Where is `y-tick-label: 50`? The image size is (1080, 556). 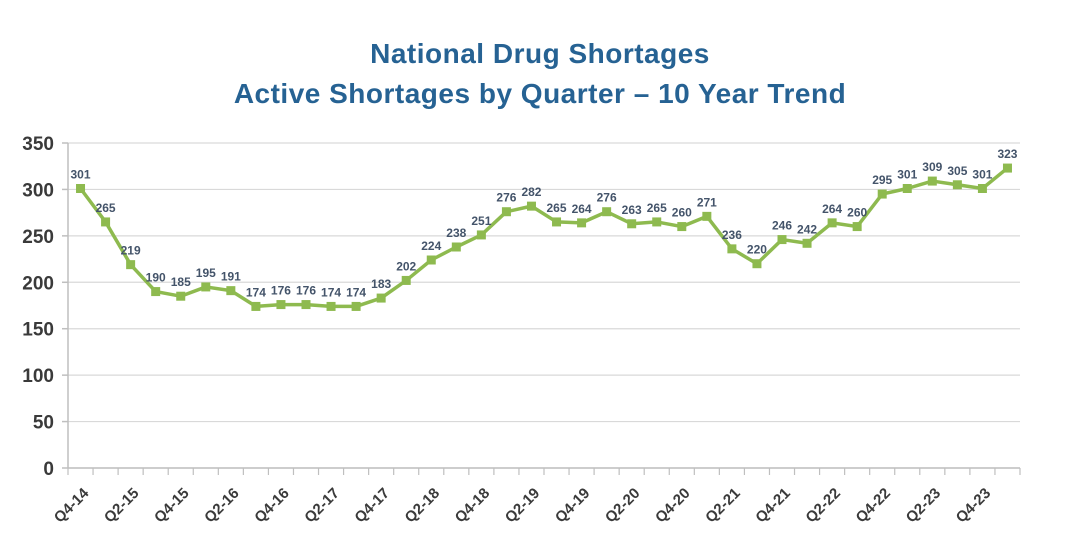 y-tick-label: 50 is located at coordinates (43, 423).